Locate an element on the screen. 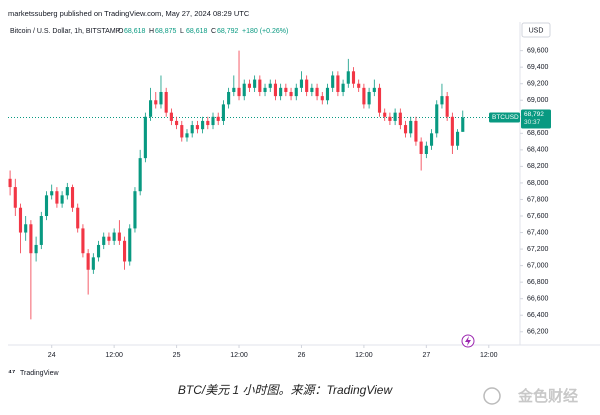  y-tick-label: 69,200 is located at coordinates (538, 84).